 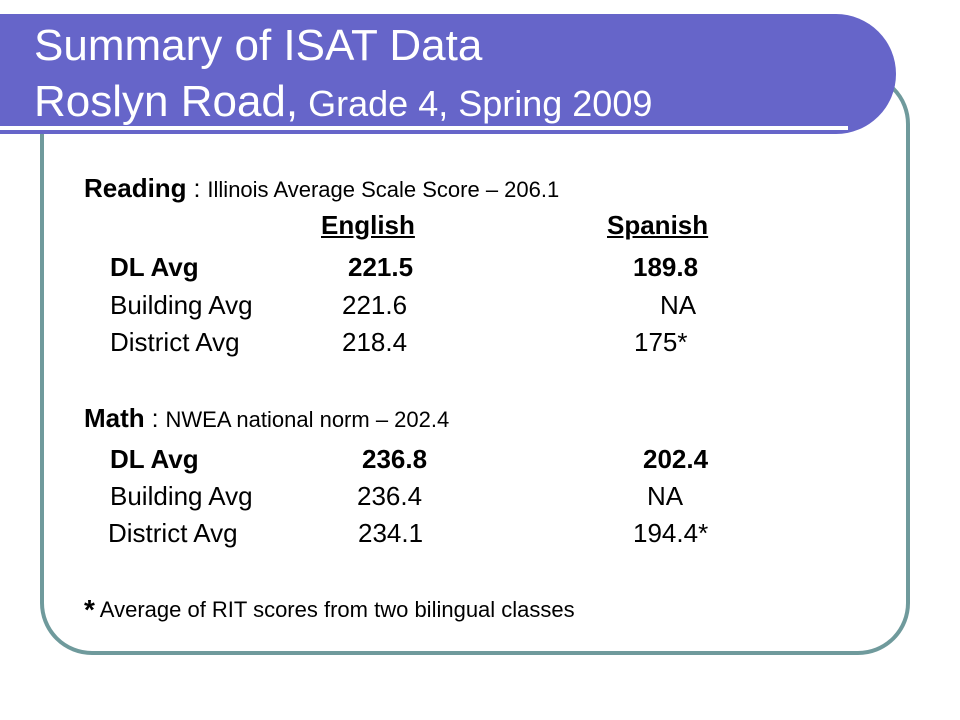 I want to click on math-row-district-avg-name: District Avg, so click(x=173, y=533).